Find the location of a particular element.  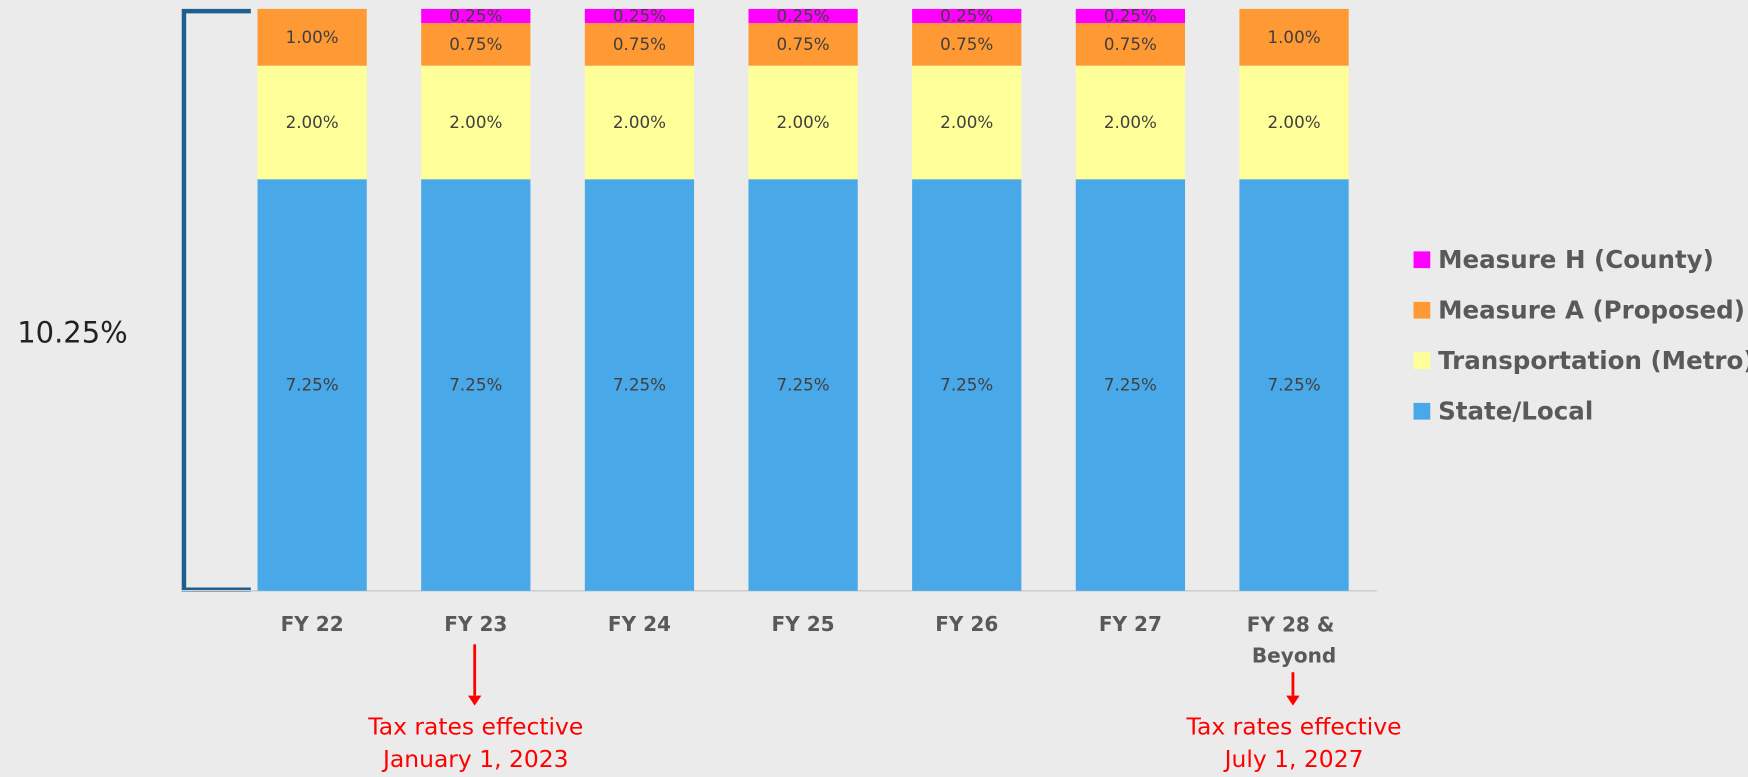

x-tick-label: FY 22 is located at coordinates (312, 624).